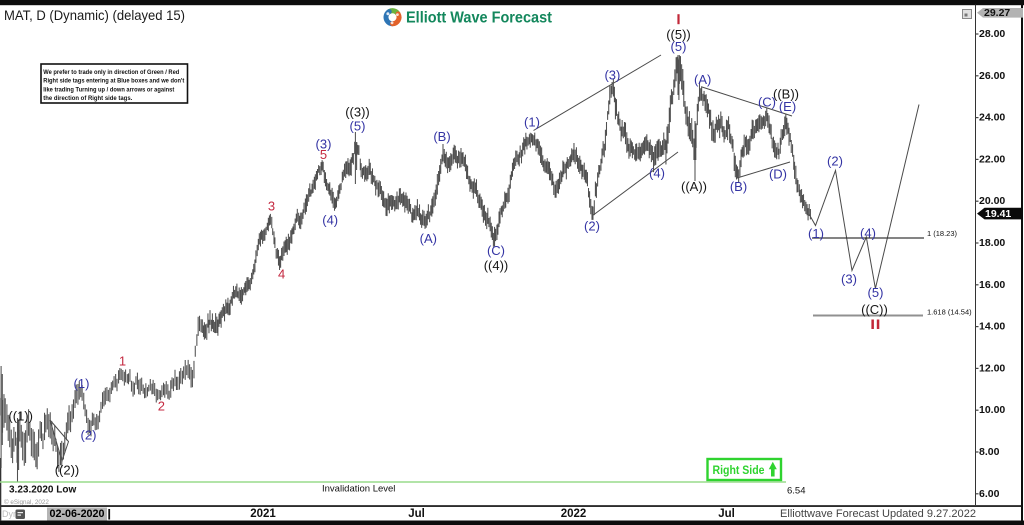 This screenshot has height=525, width=1024. I want to click on svg-text: 02-06-2020, so click(77, 514).